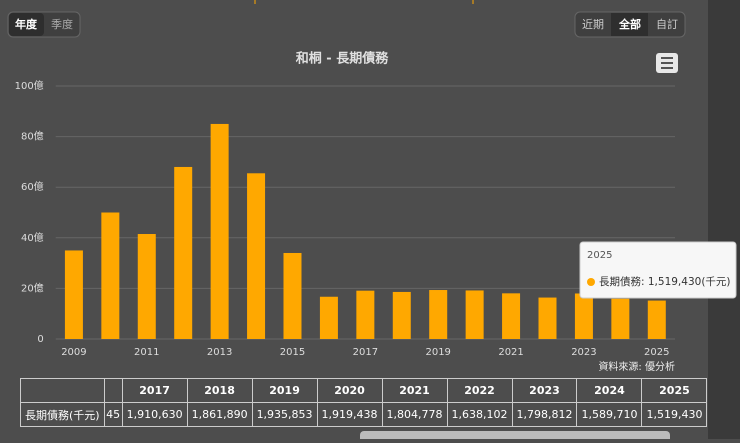 Image resolution: width=740 pixels, height=443 pixels. I want to click on table-cell: 2018, so click(219, 390).